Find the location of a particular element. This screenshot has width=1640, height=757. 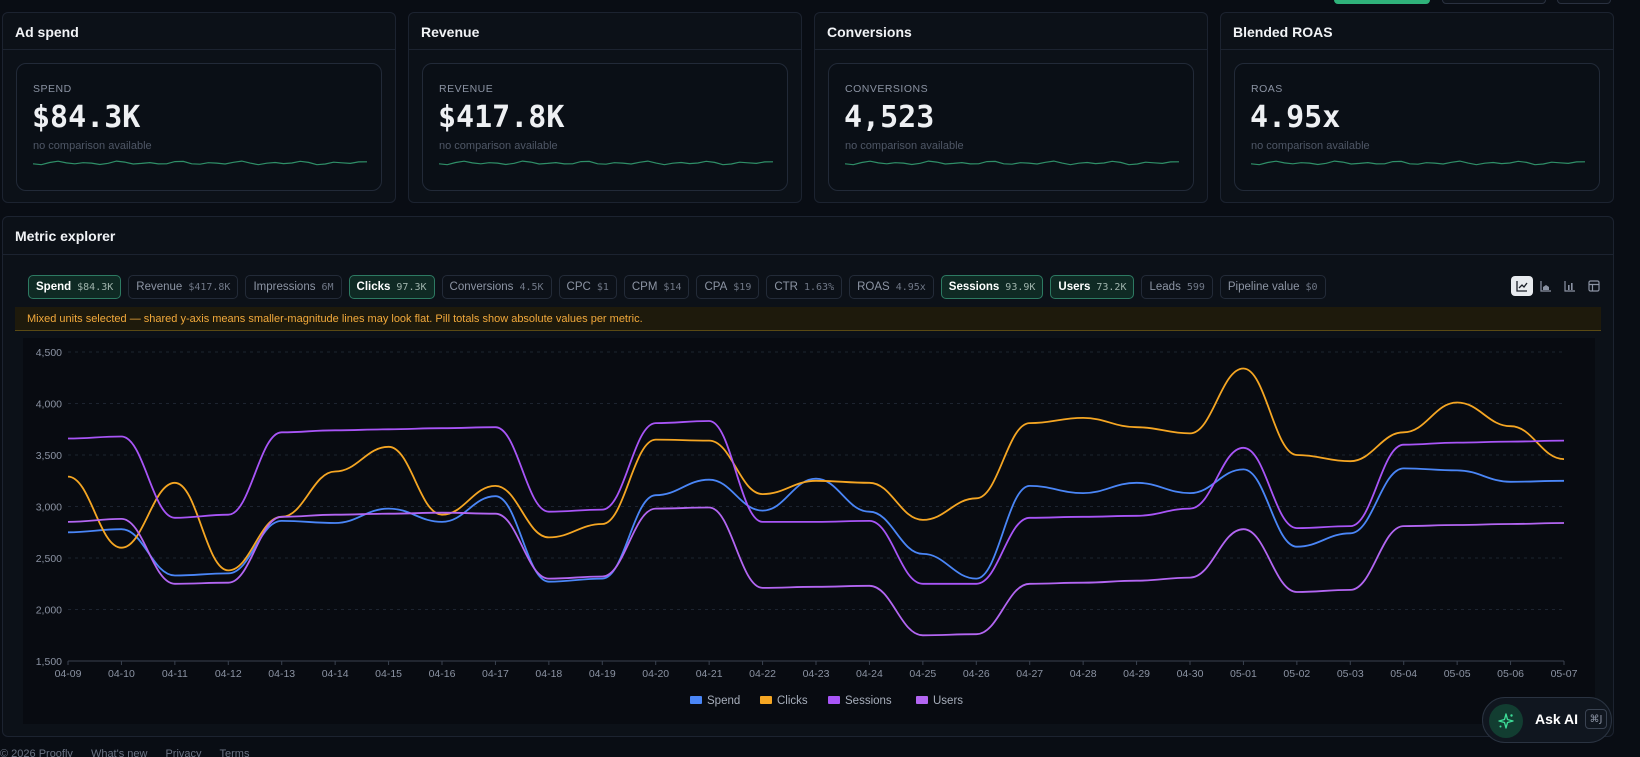

sparkline is located at coordinates (606, 163).